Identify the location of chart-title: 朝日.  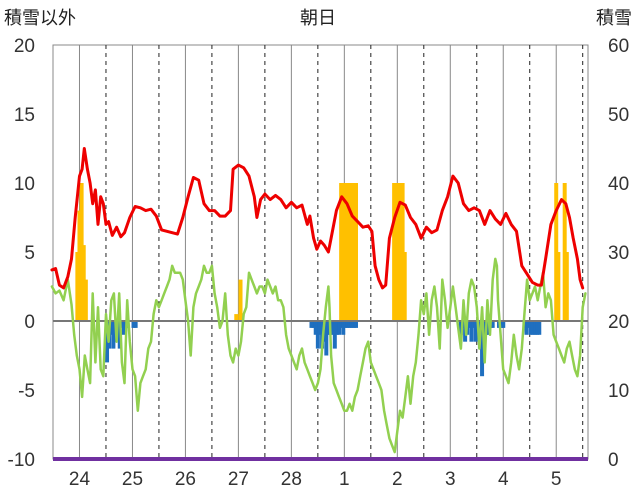
(318, 18).